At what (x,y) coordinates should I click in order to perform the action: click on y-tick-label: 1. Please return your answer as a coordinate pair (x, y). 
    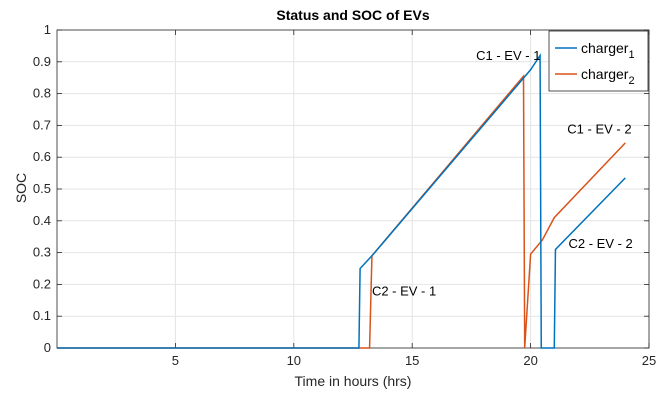
    Looking at the image, I should click on (47, 29).